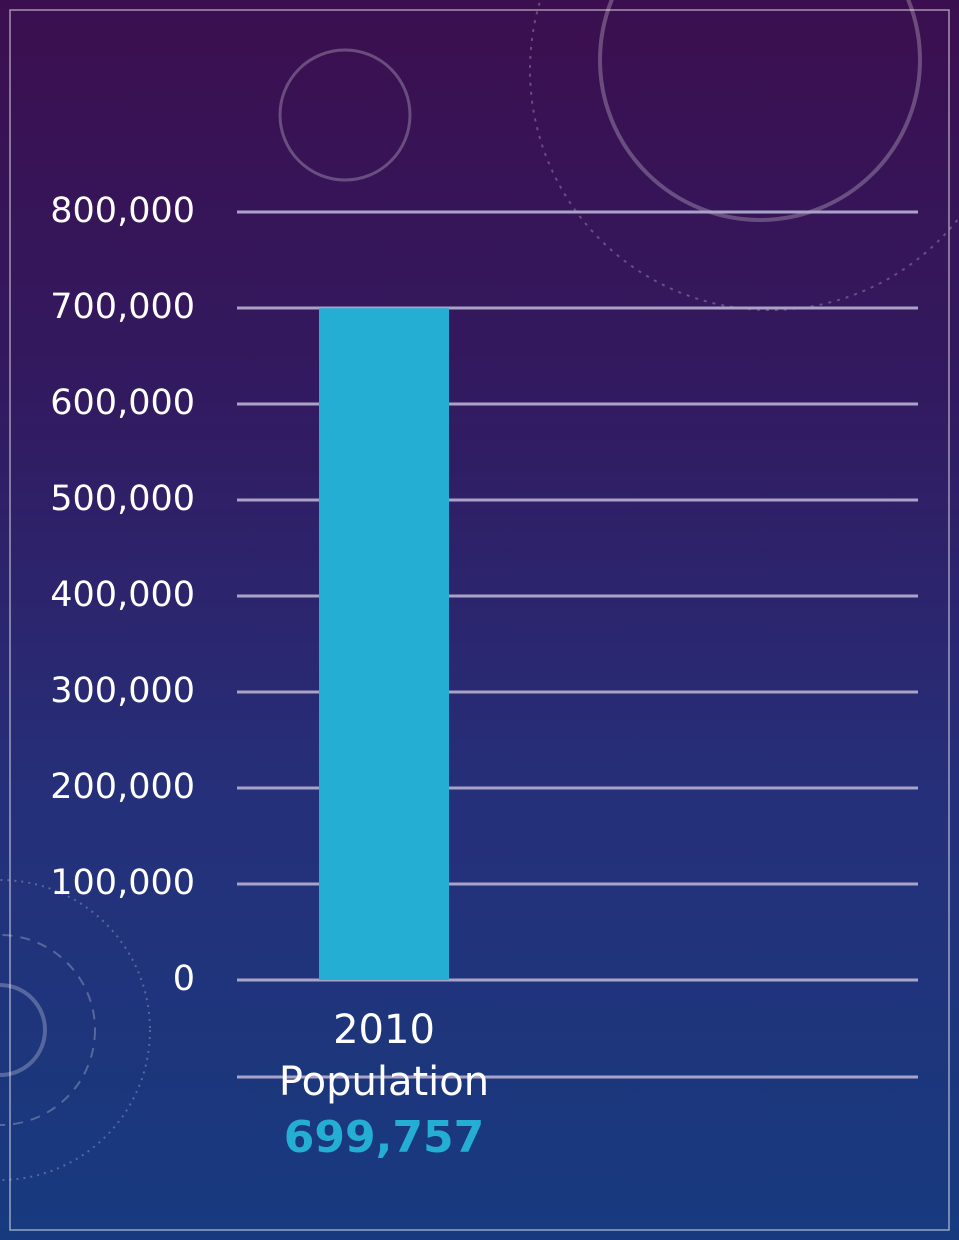  I want to click on x-tick-label: 2010 Population, so click(384, 1056).